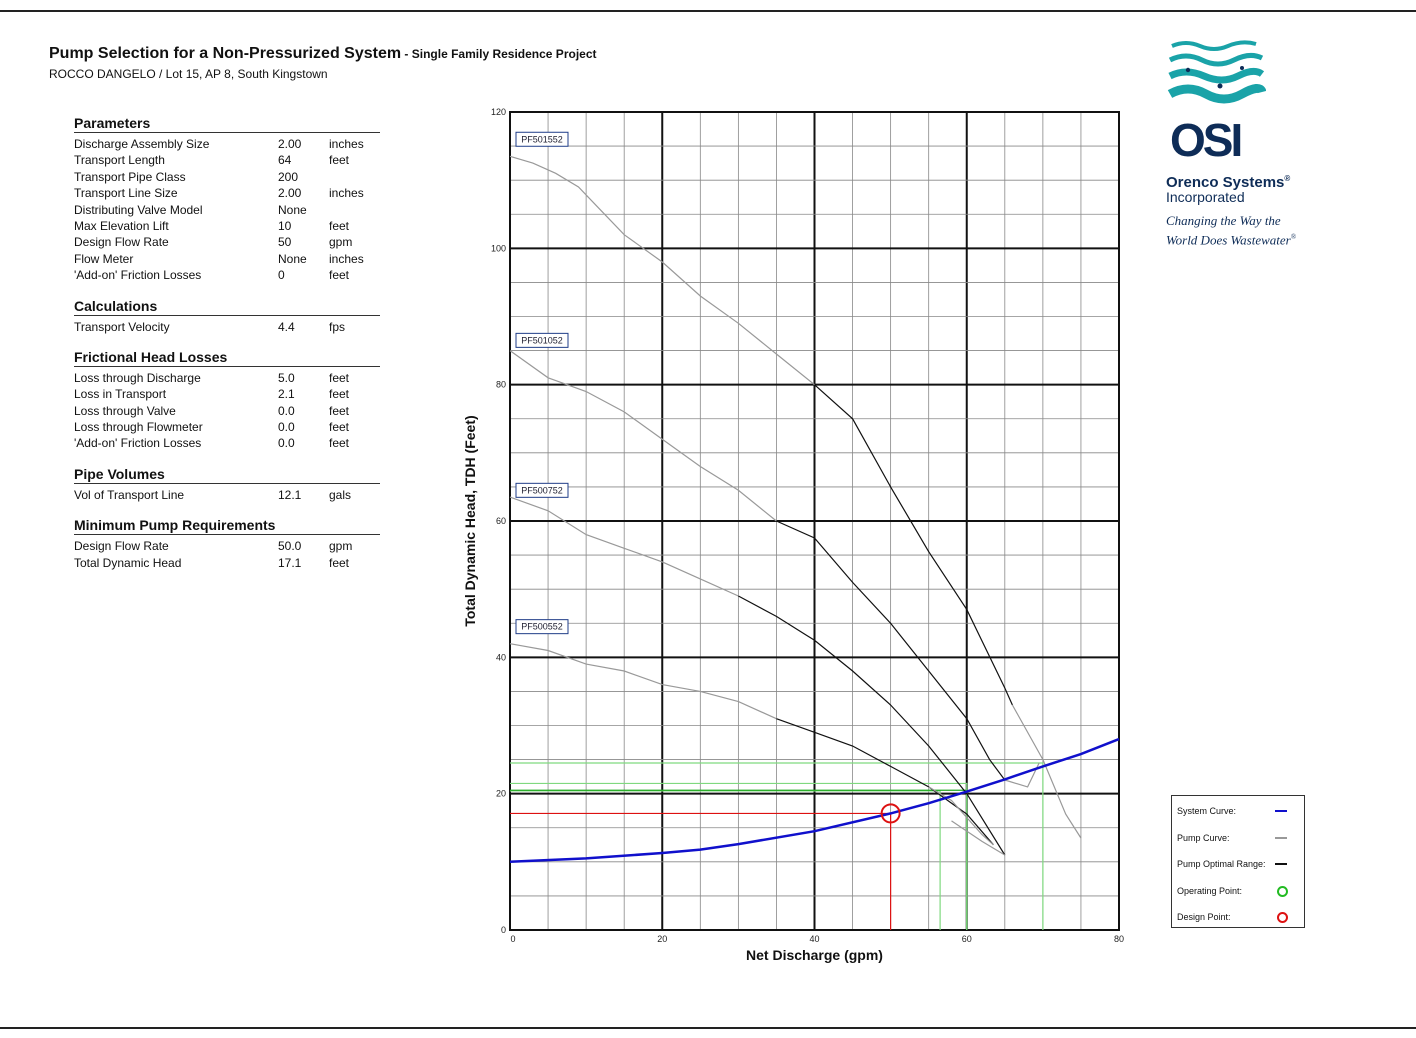  I want to click on pump-label-pf500752: PF500752, so click(542, 490).